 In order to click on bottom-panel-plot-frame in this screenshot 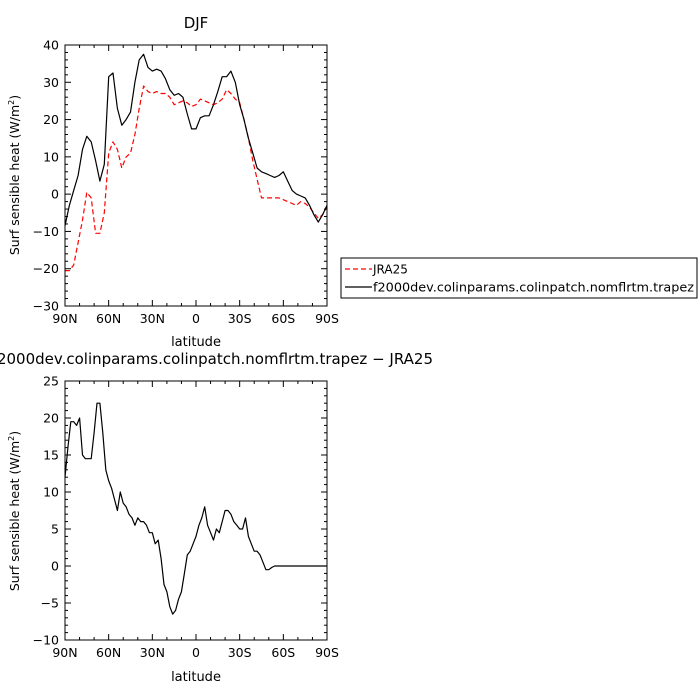, I will do `click(196, 510)`.